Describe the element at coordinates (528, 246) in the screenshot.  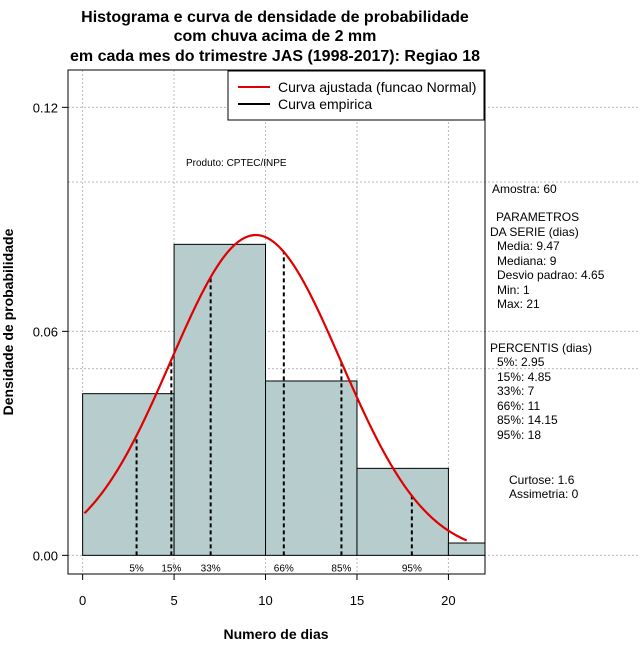
I see `param-mean: Media: 9.47` at that location.